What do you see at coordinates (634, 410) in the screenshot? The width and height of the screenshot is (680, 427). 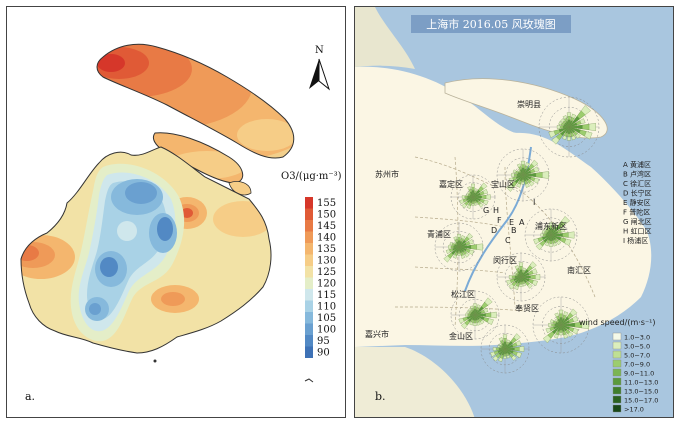 I see `wind-legend-label: >17.0` at bounding box center [634, 410].